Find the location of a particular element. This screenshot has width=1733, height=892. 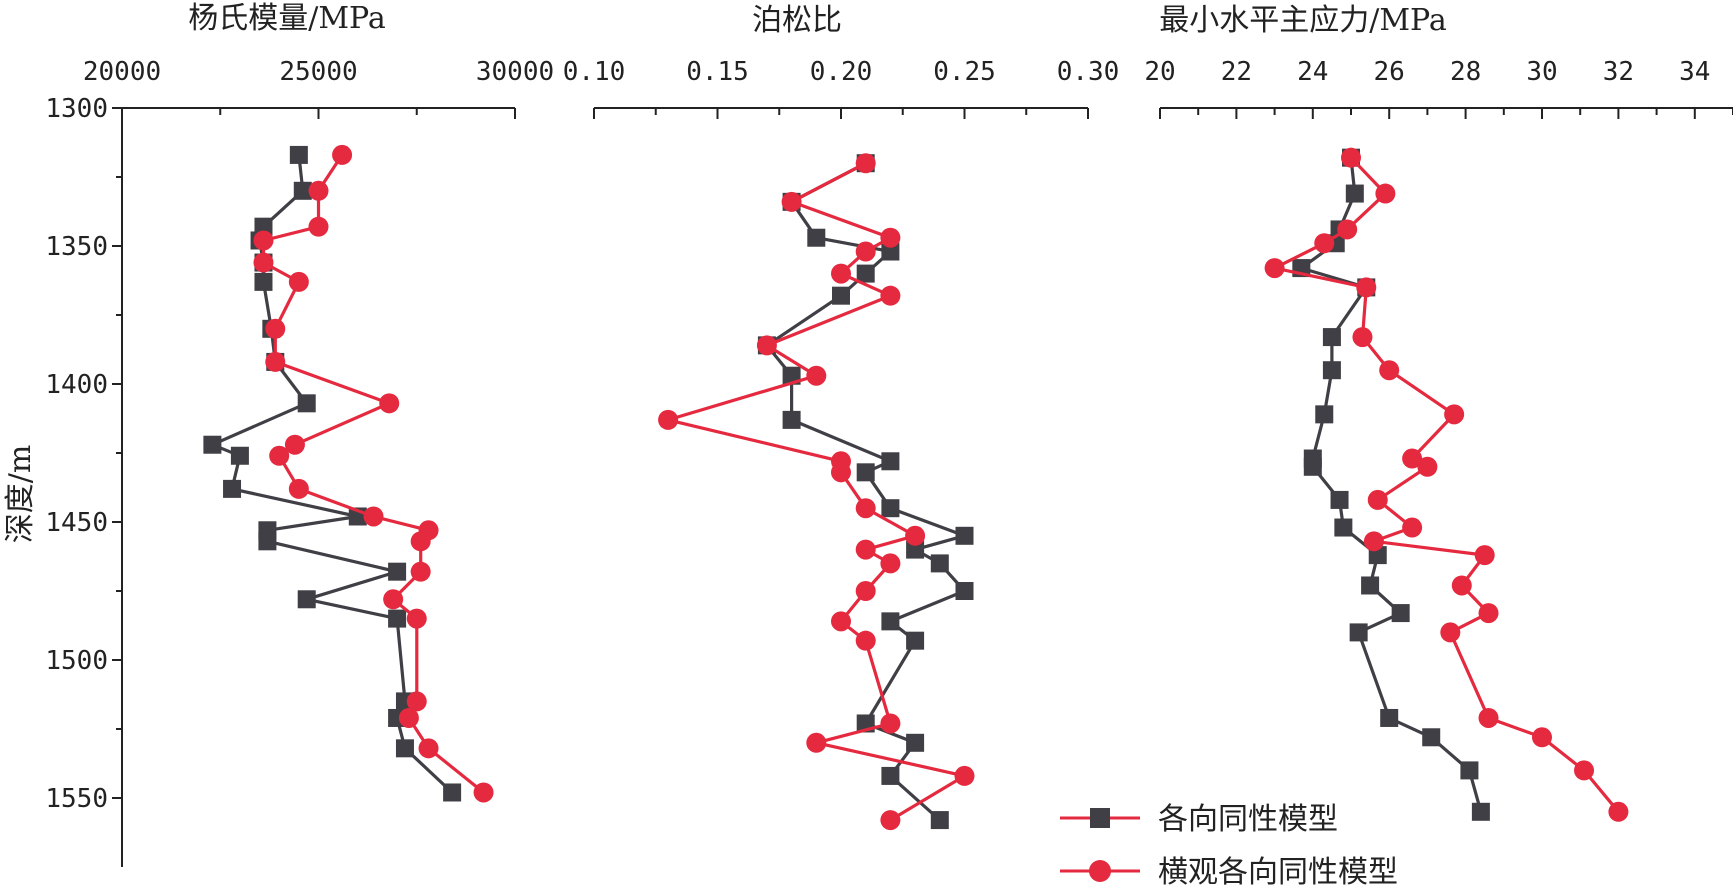

x-tick-label: 24 is located at coordinates (1312, 72).